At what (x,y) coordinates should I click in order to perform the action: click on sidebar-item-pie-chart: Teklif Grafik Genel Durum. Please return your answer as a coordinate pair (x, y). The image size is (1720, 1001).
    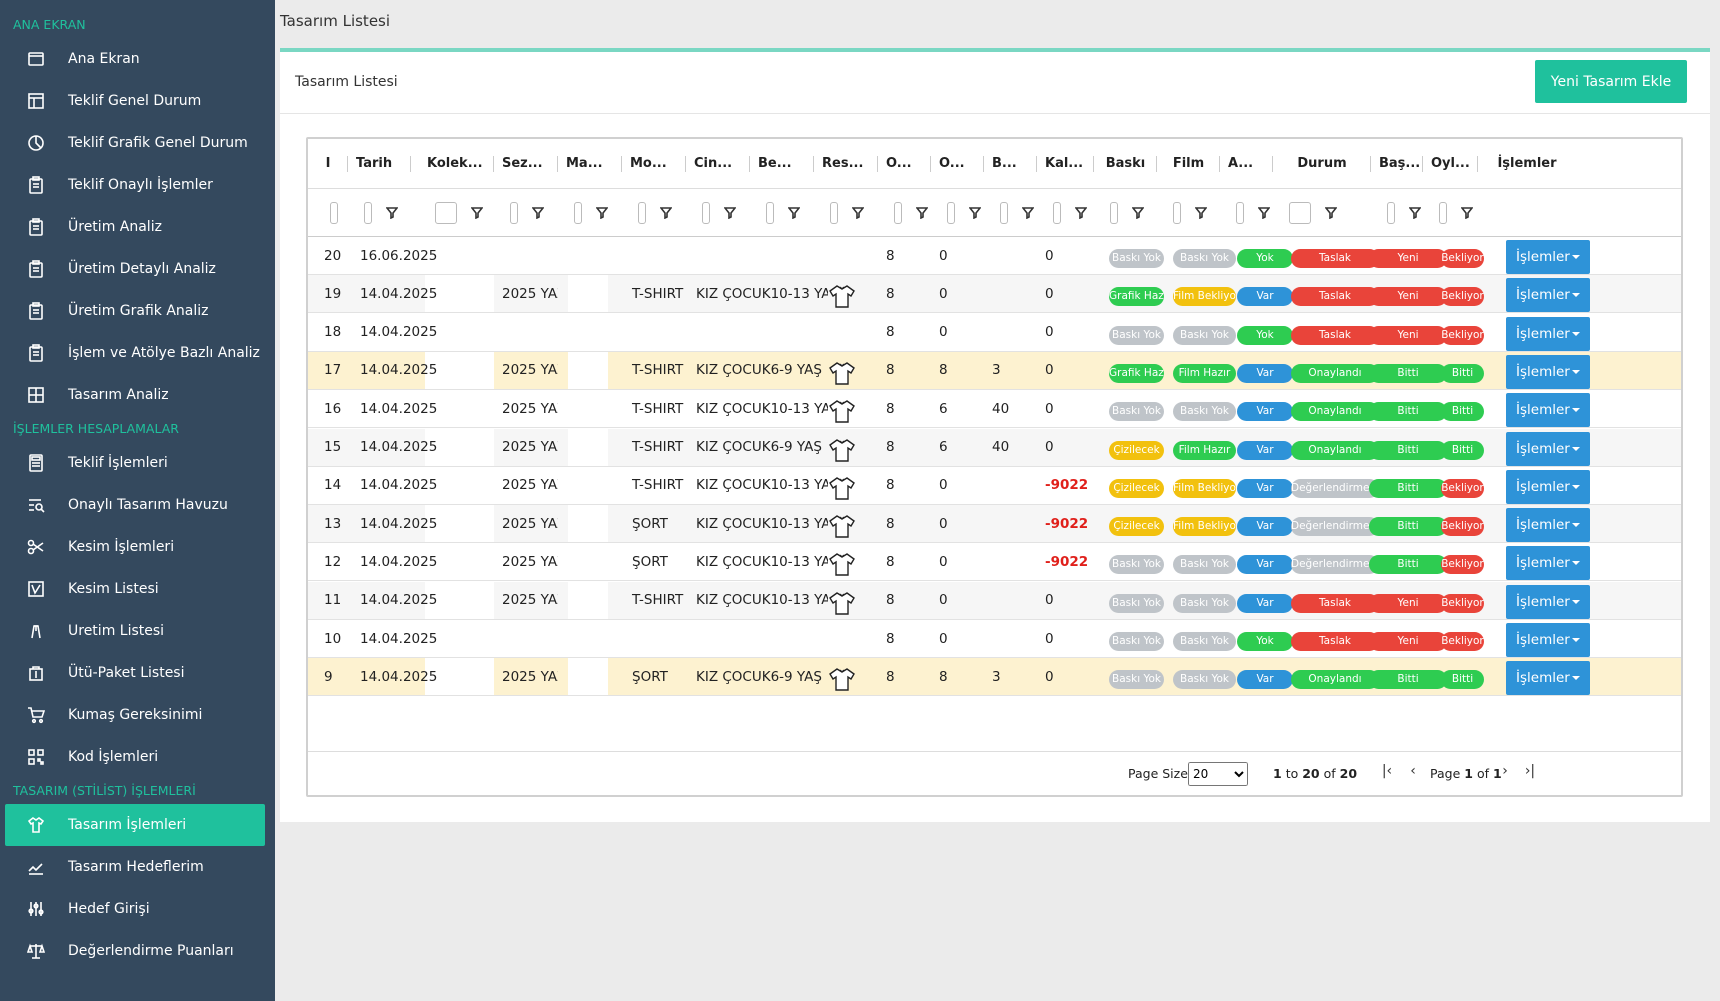
    Looking at the image, I should click on (137, 143).